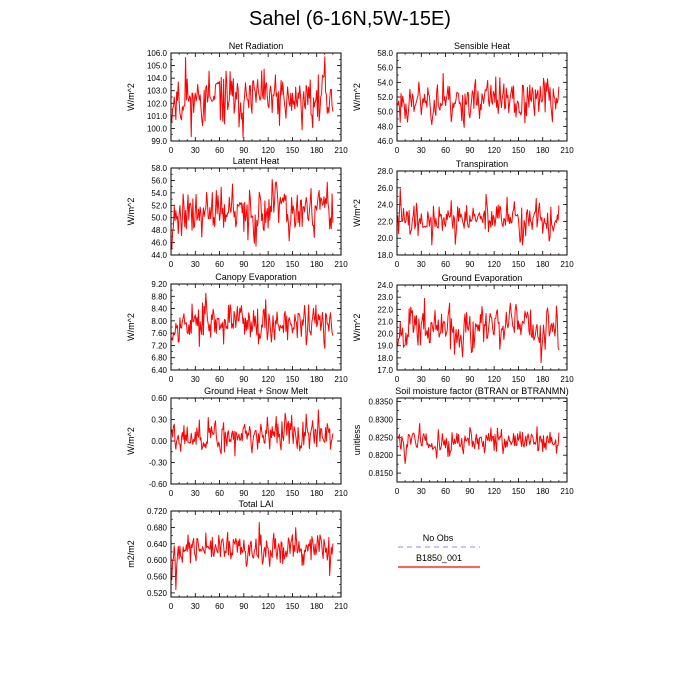 The width and height of the screenshot is (700, 700). What do you see at coordinates (159, 420) in the screenshot?
I see `y-tick-label: 0.30` at bounding box center [159, 420].